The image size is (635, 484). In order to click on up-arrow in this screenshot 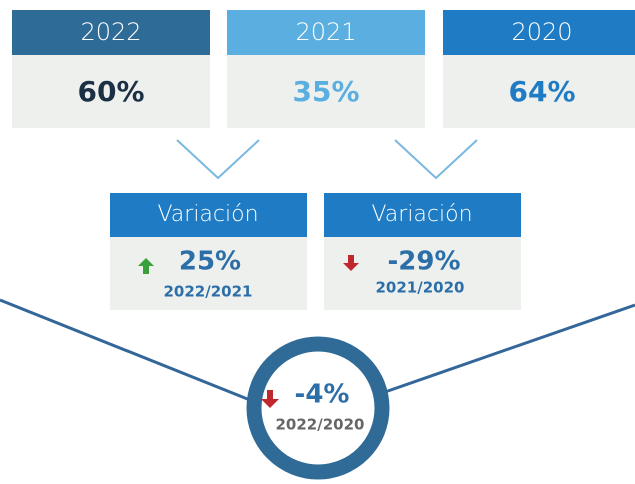, I will do `click(146, 266)`.